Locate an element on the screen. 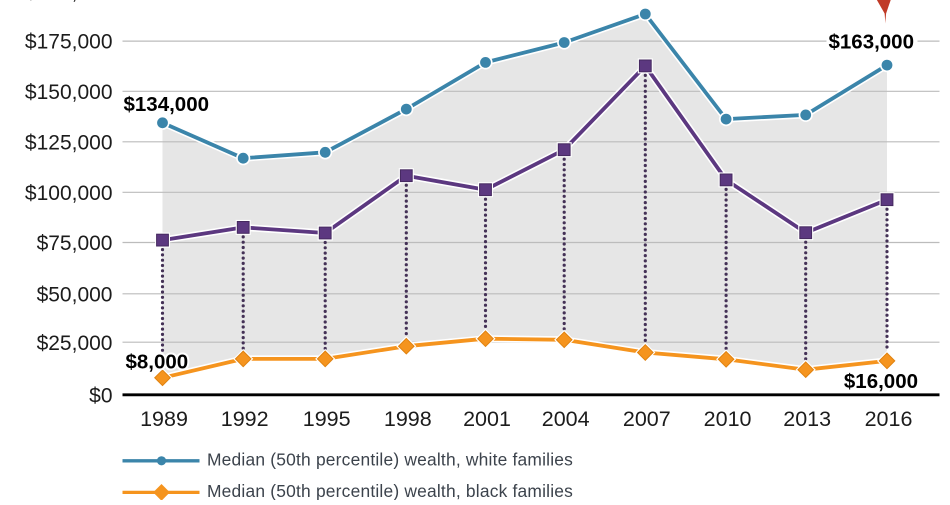 This screenshot has width=950, height=505. svg-text: 2001 is located at coordinates (487, 419).